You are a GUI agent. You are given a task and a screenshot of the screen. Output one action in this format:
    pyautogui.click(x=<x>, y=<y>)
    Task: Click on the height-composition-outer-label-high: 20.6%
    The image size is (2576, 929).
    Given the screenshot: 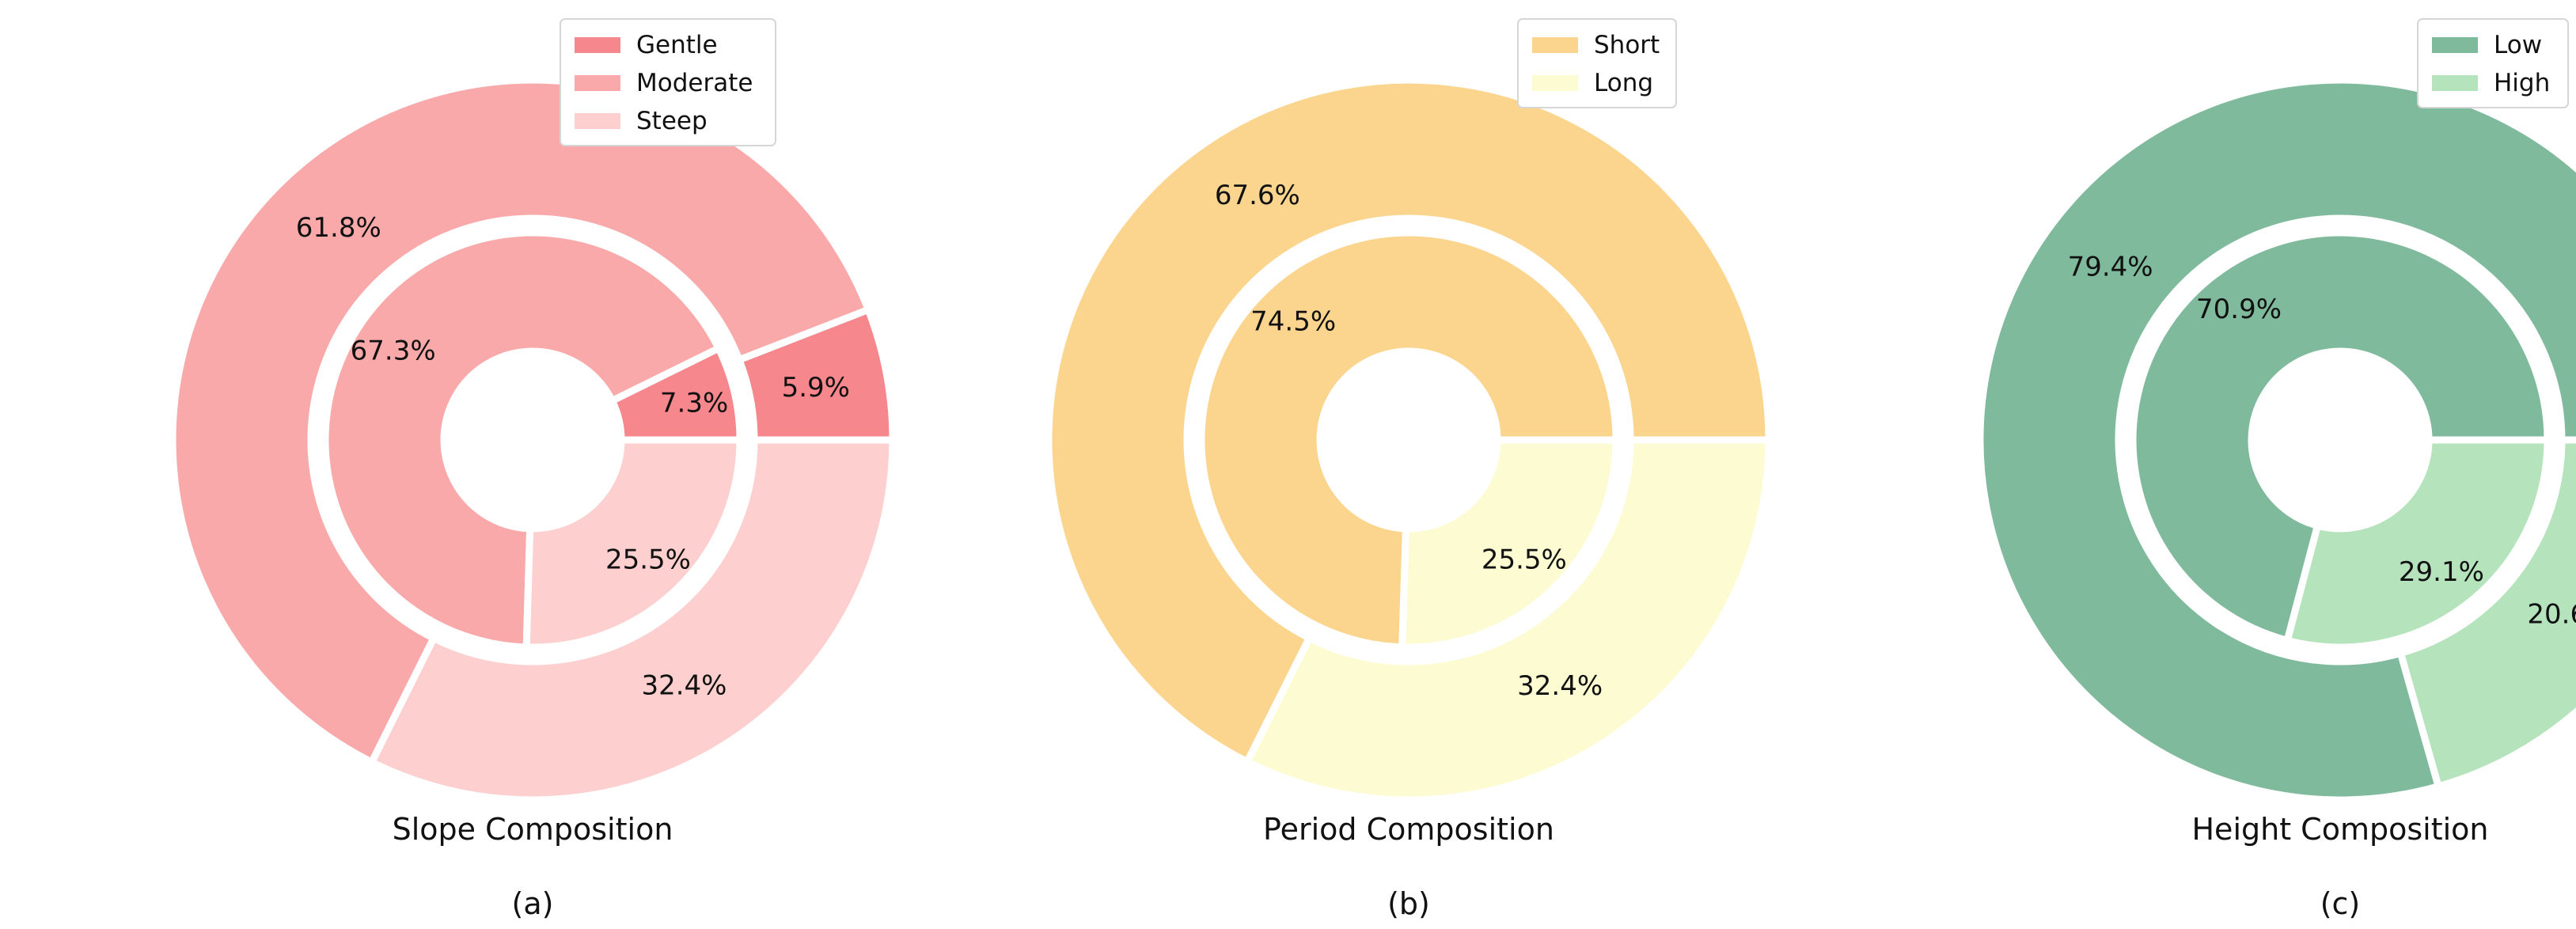 What is the action you would take?
    pyautogui.click(x=2551, y=614)
    